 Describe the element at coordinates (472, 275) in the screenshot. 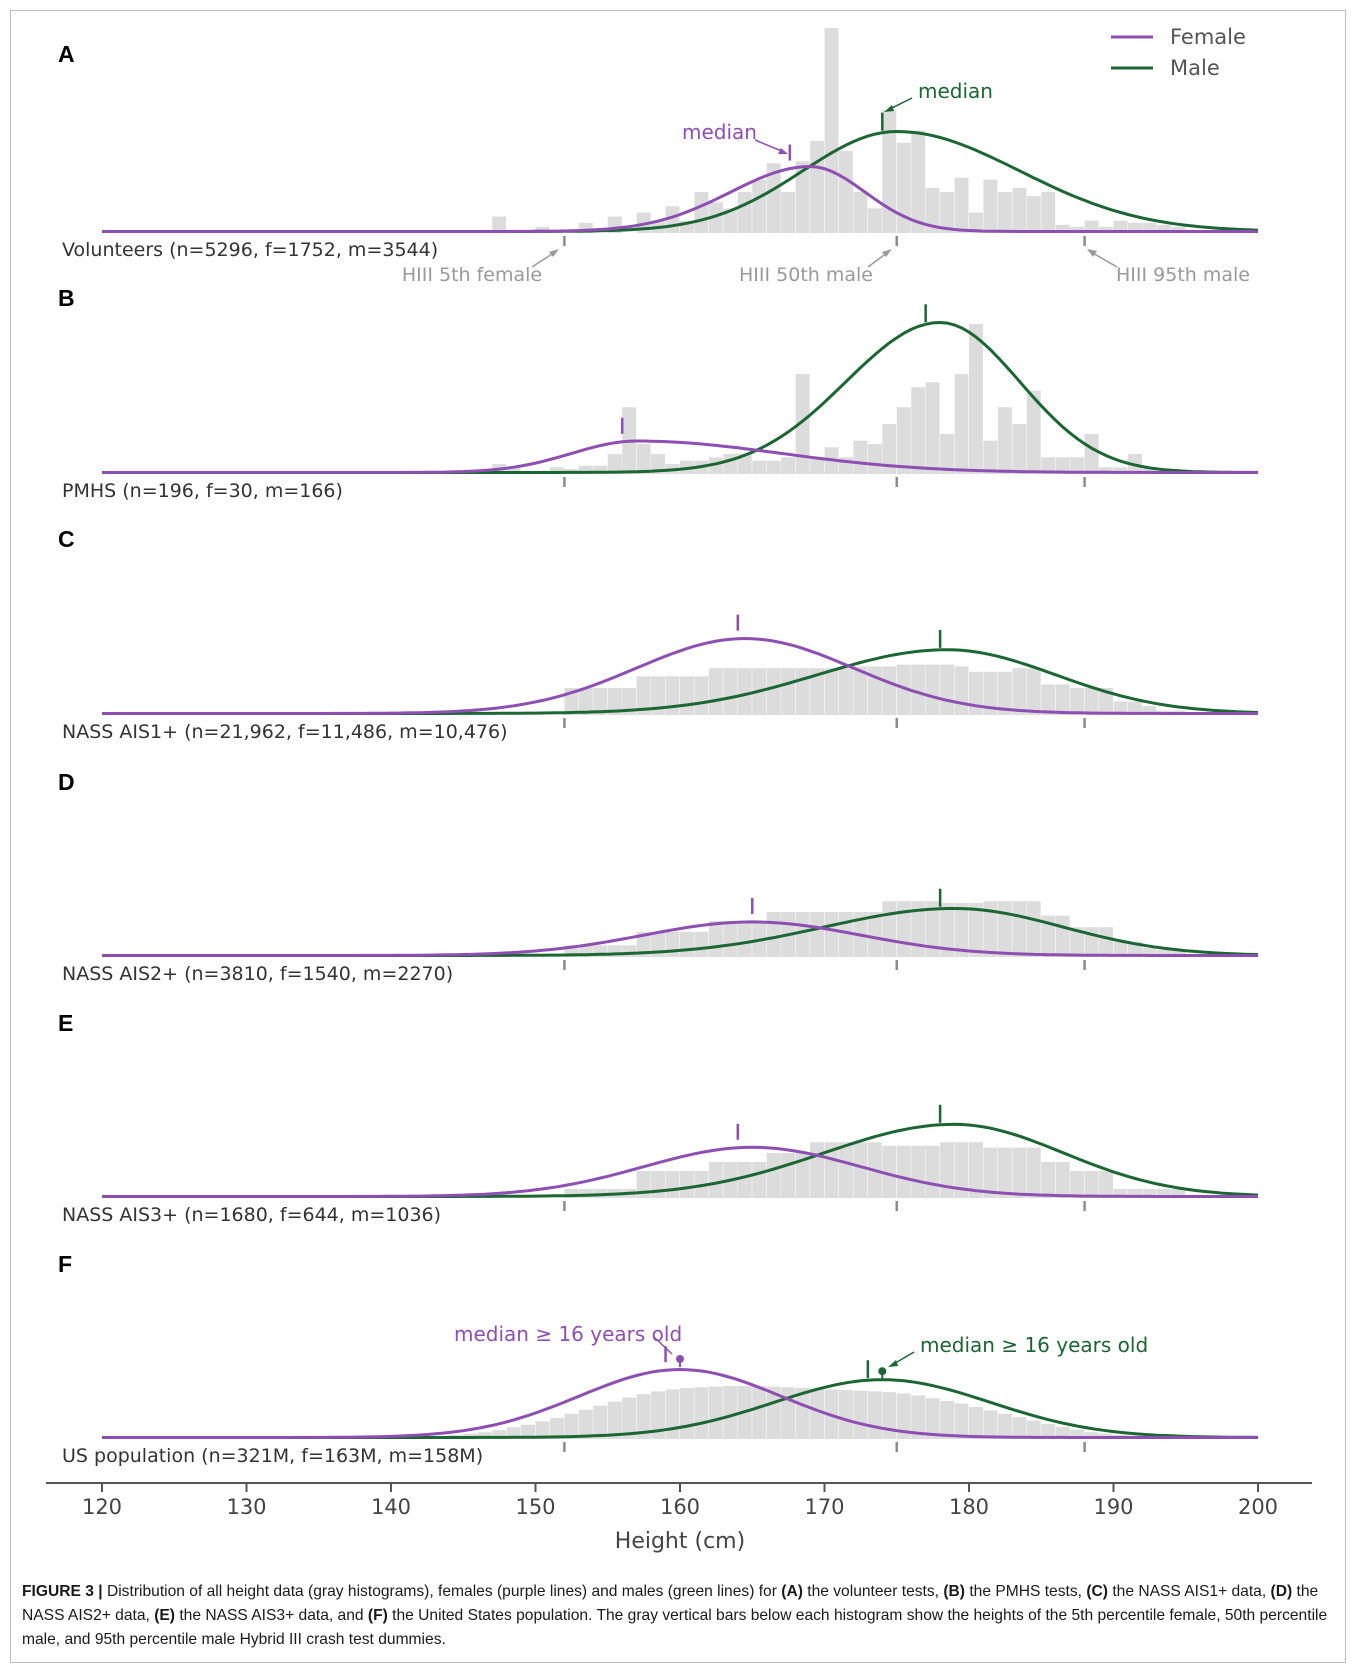

I see `dummy-label: HIII 5th female` at that location.